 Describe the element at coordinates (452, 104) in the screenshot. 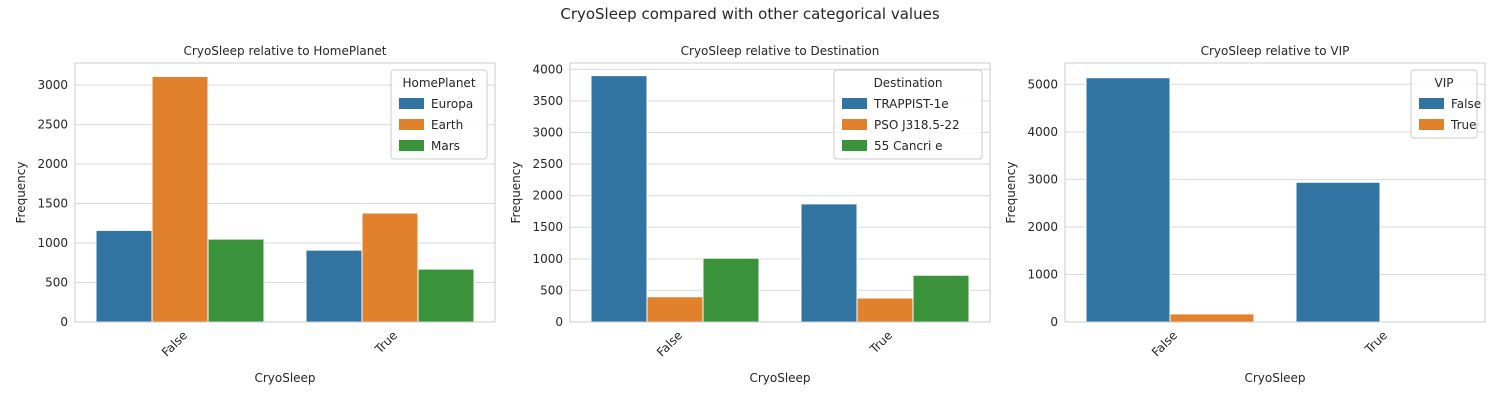

I see `legend-entry: Europa` at that location.